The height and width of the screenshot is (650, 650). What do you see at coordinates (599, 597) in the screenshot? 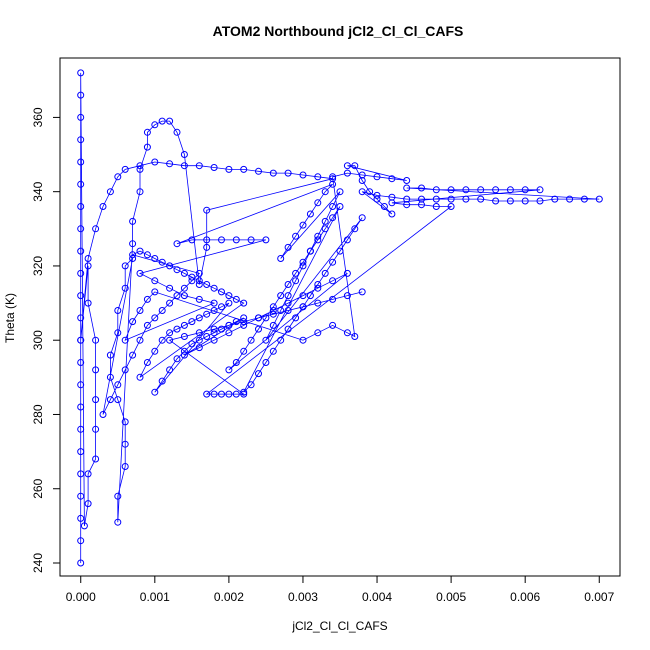
I see `x-tick-label: 0.007` at bounding box center [599, 597].